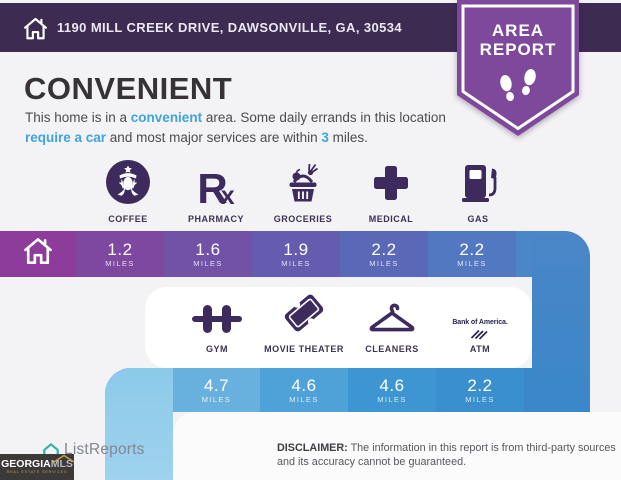 The width and height of the screenshot is (621, 480). I want to click on amenity-groceries: GROCERIES, so click(303, 192).